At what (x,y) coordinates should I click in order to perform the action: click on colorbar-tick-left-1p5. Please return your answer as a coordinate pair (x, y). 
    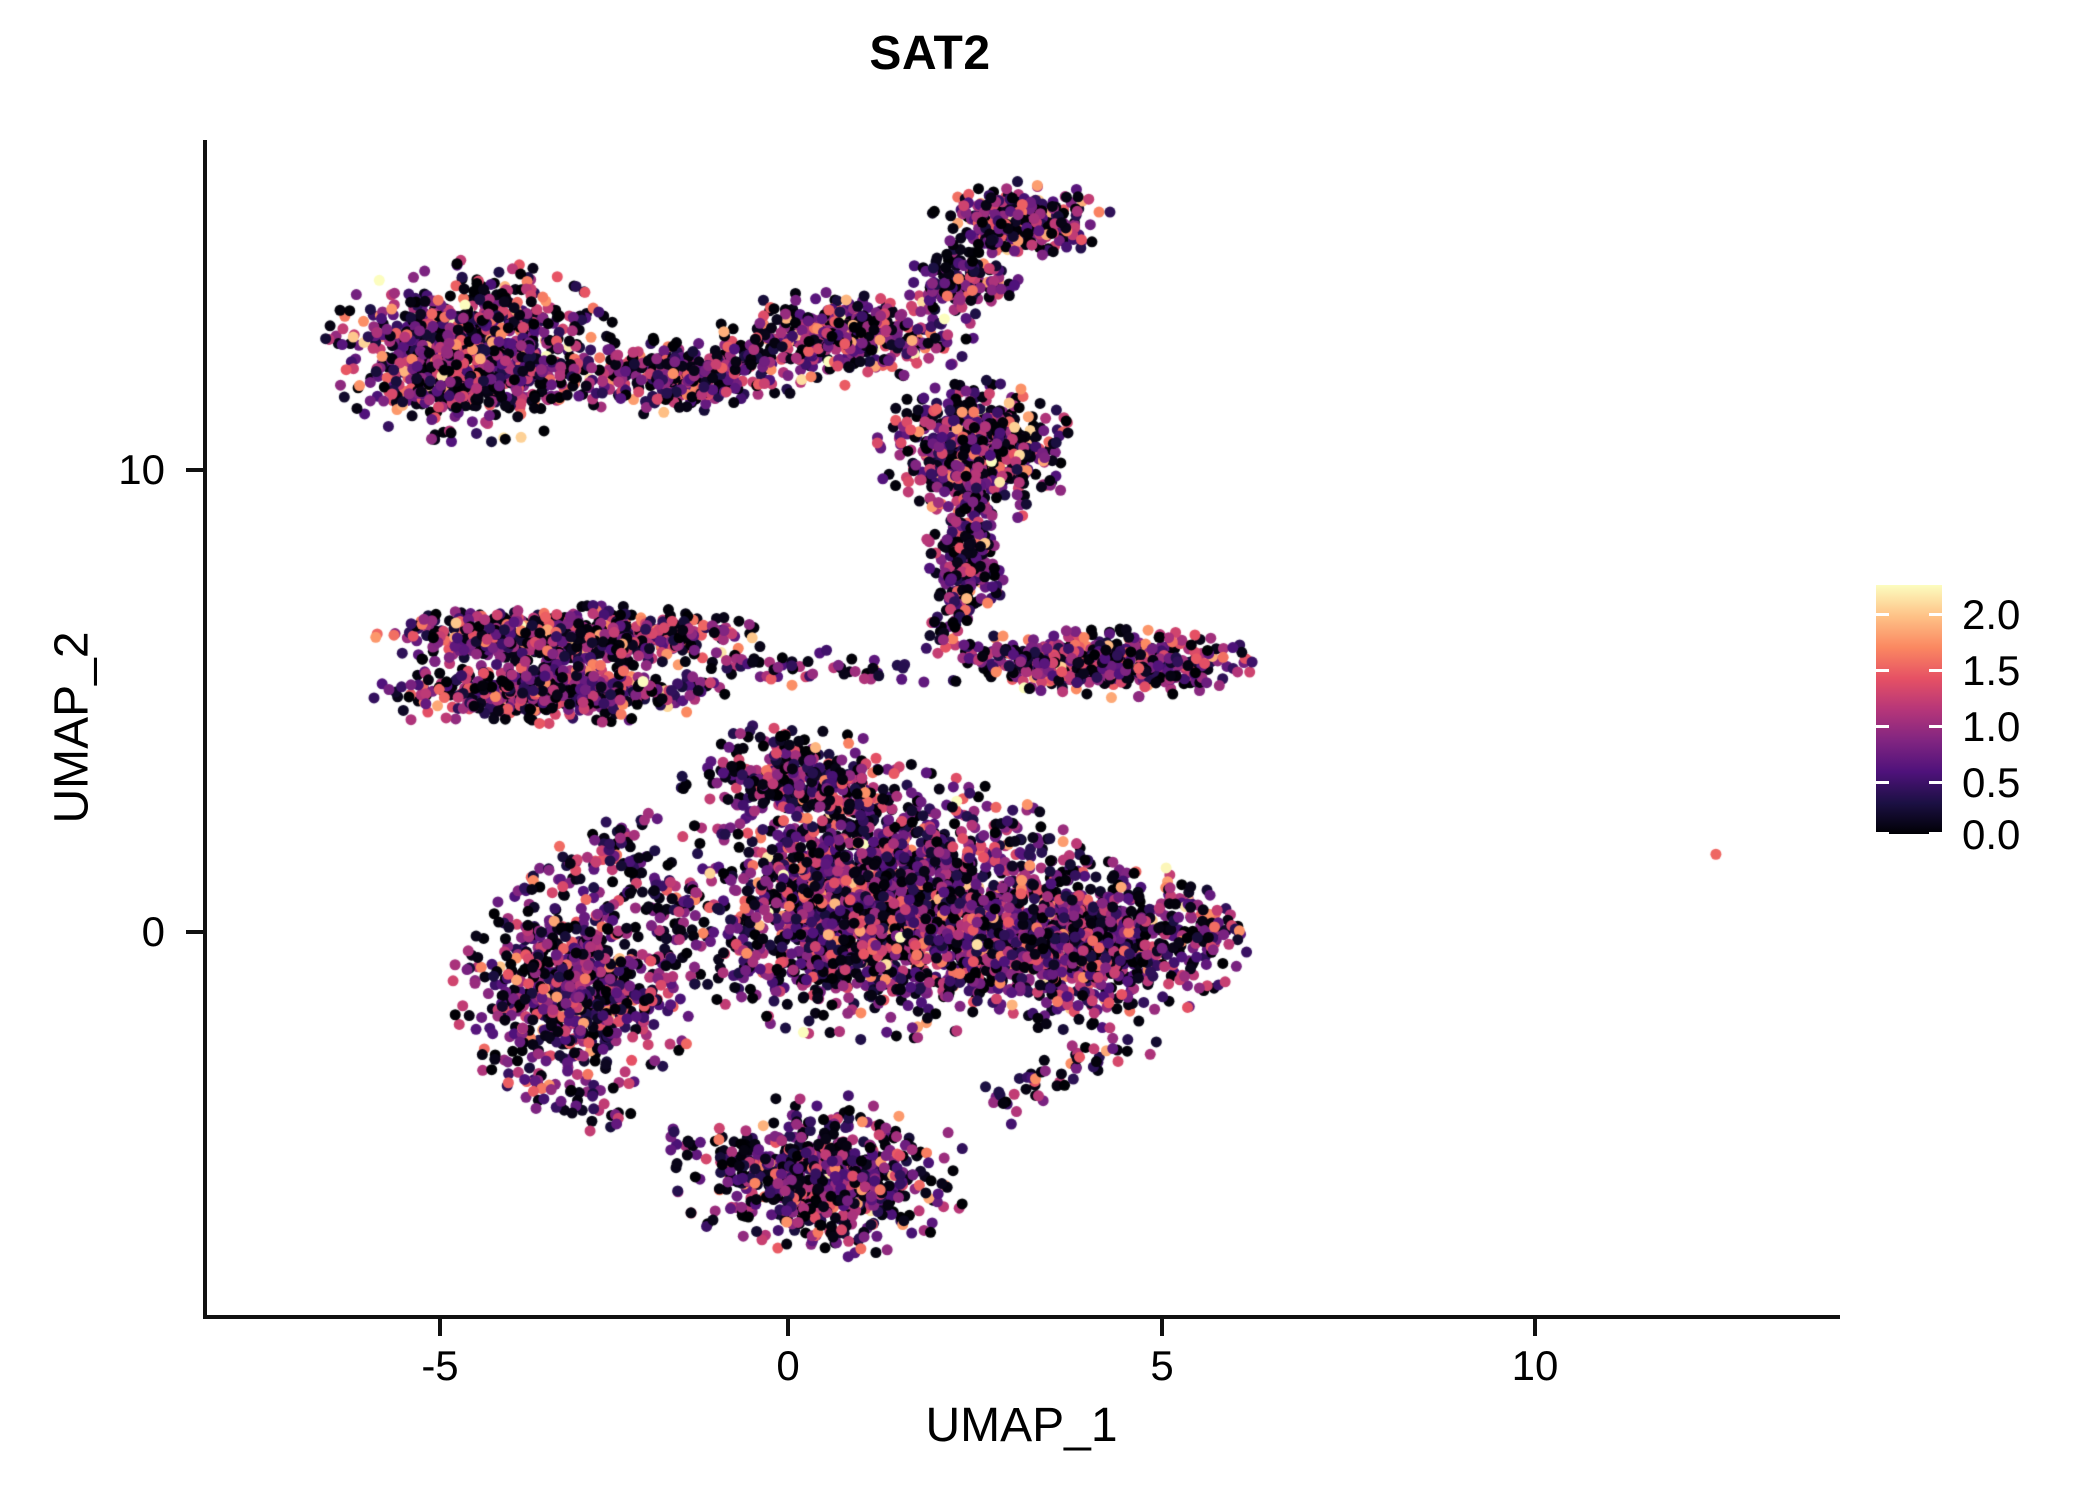
    Looking at the image, I should click on (1882, 670).